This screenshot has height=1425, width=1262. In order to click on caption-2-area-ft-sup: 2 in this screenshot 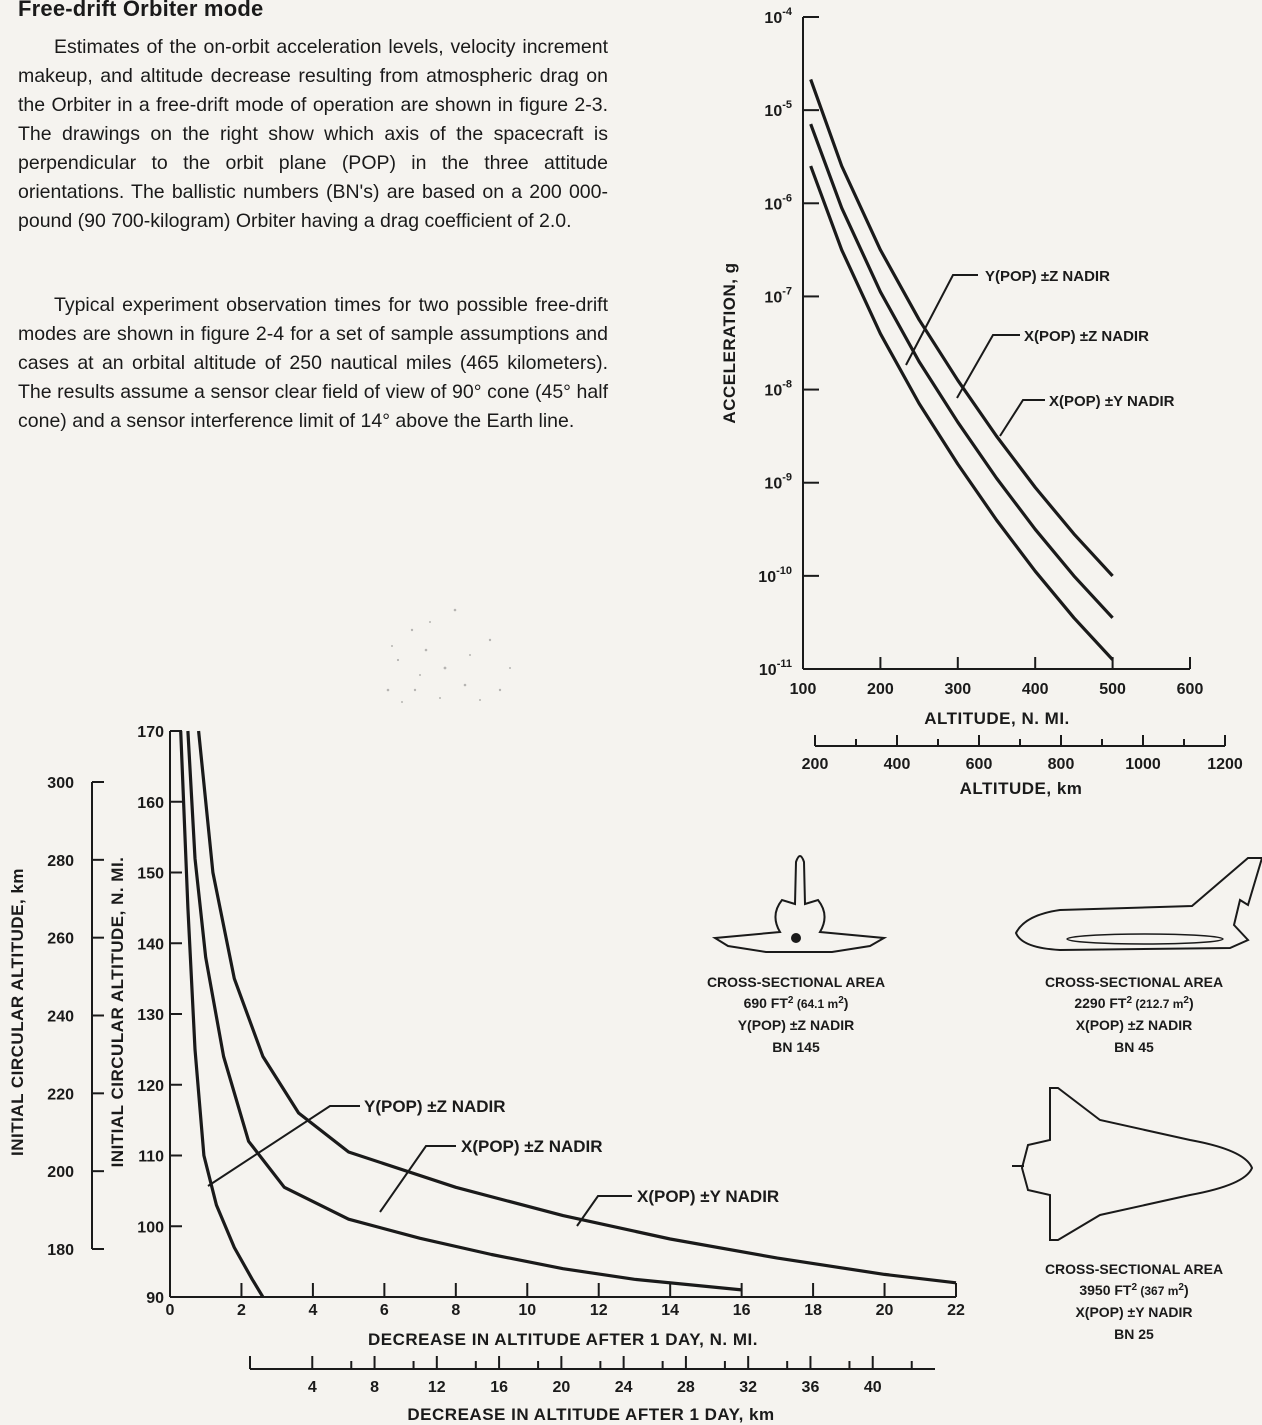, I will do `click(1129, 1000)`.